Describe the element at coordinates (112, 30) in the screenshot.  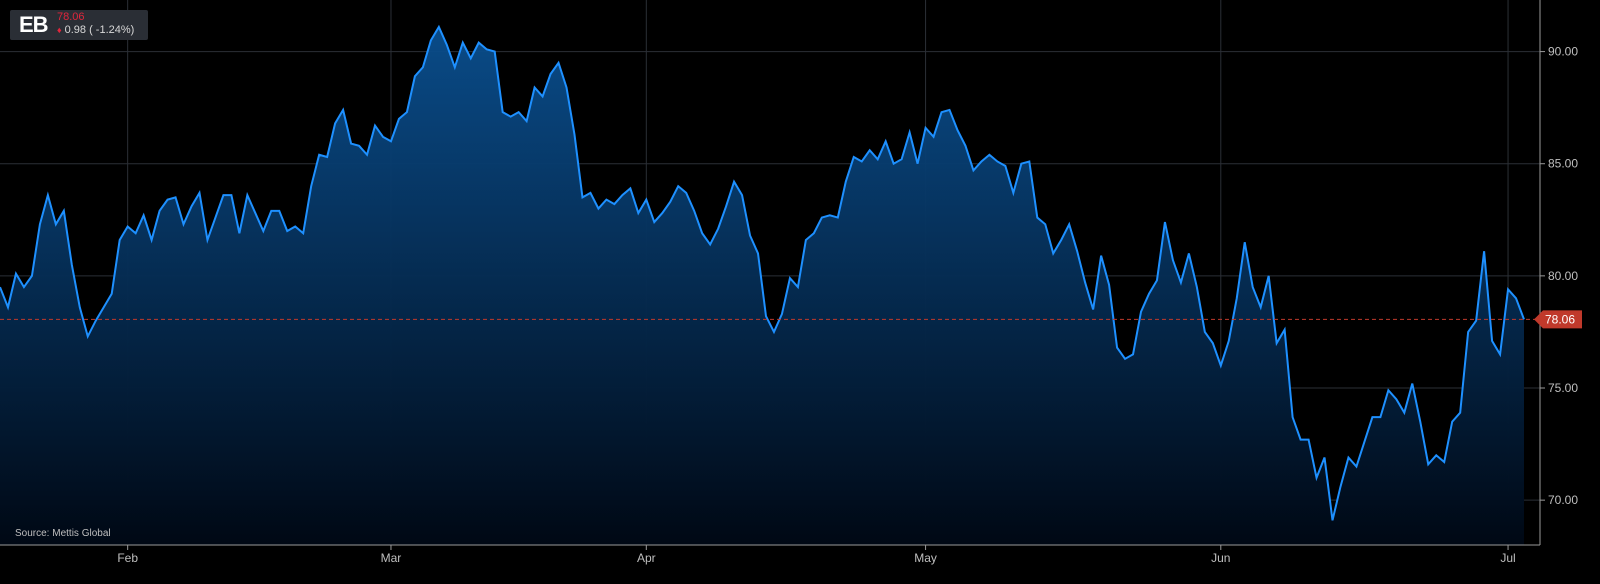
I see `price-change-percent: ( -1.24%)` at that location.